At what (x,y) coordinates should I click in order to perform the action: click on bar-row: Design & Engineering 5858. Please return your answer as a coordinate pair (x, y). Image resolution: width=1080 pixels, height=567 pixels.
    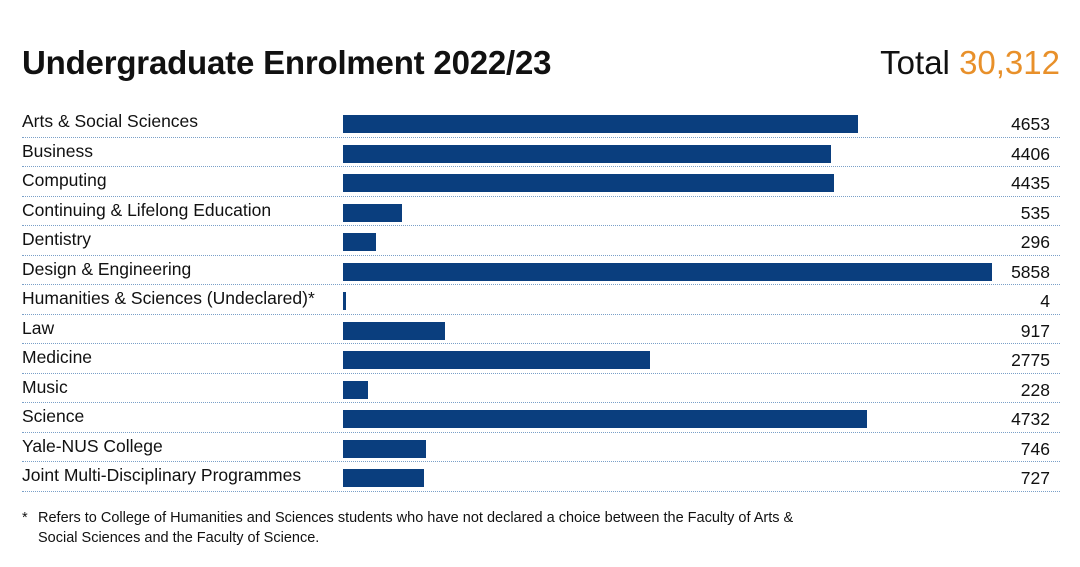
    Looking at the image, I should click on (541, 270).